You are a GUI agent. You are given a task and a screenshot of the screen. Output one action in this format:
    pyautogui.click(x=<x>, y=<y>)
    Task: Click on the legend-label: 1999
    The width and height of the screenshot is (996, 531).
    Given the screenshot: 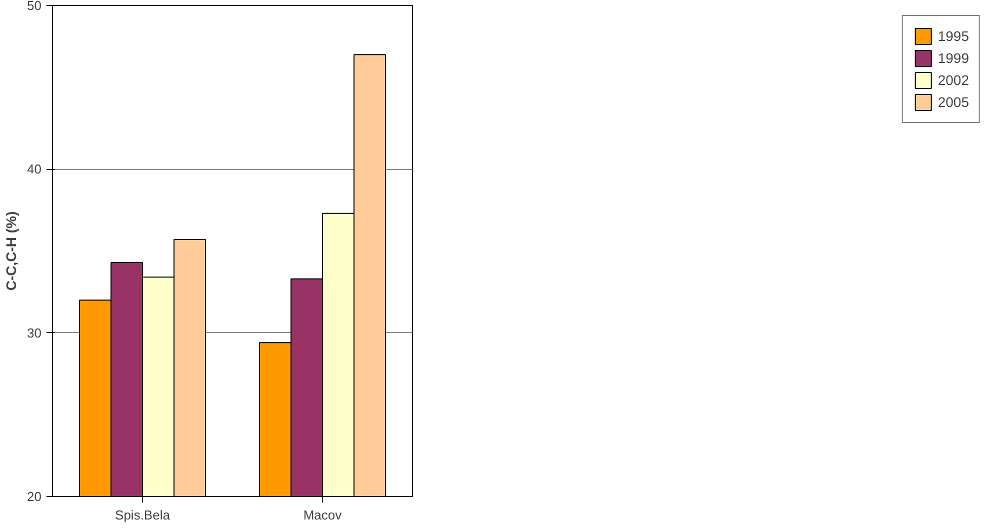 What is the action you would take?
    pyautogui.click(x=953, y=58)
    